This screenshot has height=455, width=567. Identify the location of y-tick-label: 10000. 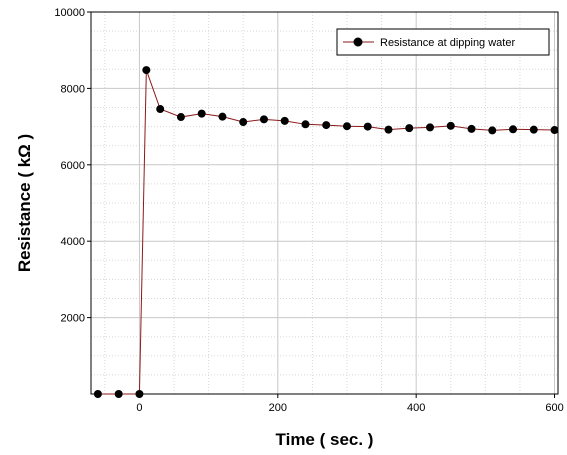
(69, 13).